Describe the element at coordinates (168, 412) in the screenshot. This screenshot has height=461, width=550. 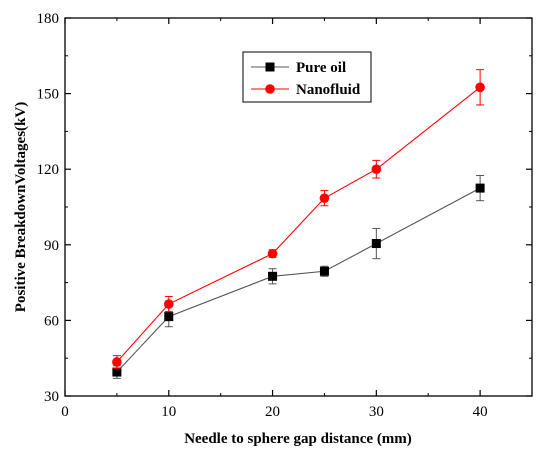
I see `x-tick-label: 10` at that location.